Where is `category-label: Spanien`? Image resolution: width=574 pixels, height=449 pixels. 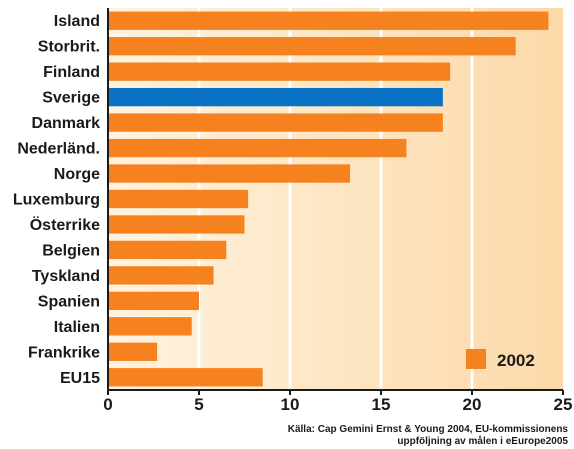 category-label: Spanien is located at coordinates (69, 301).